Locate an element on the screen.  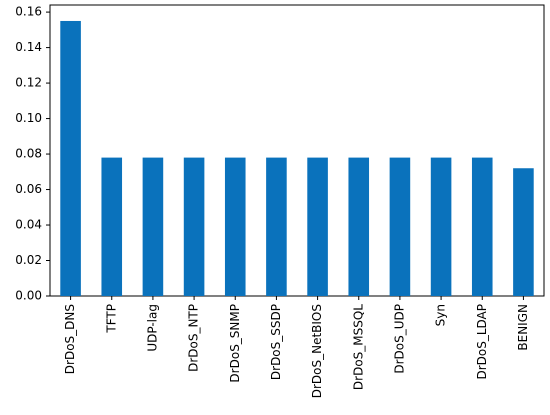
y-tick-label: 0.00 is located at coordinates (28, 296).